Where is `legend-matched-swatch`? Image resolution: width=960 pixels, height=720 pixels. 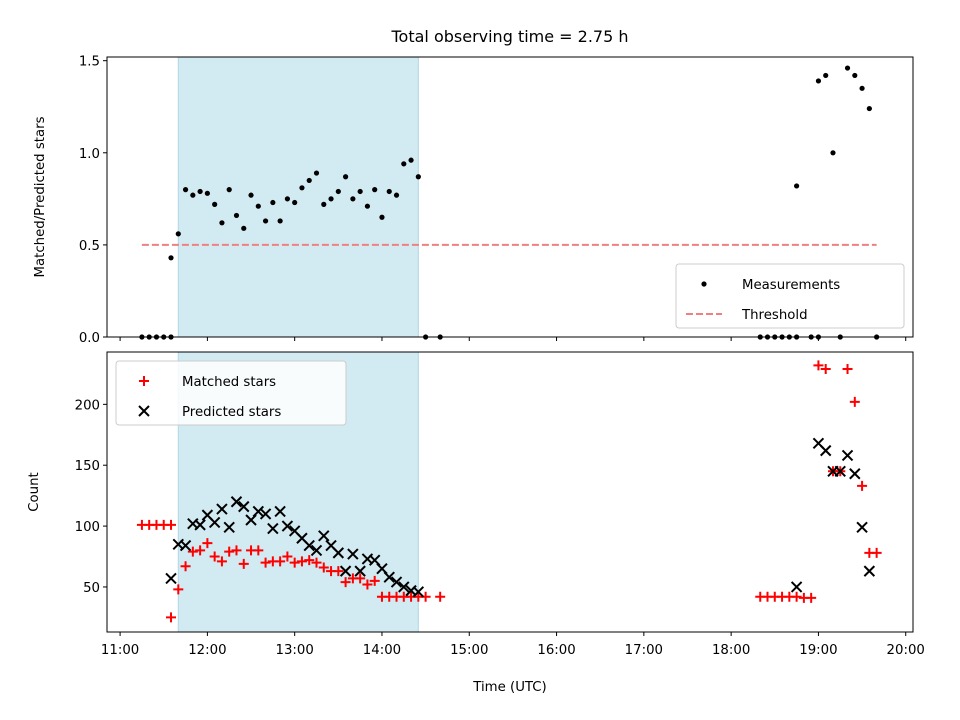 legend-matched-swatch is located at coordinates (144, 381).